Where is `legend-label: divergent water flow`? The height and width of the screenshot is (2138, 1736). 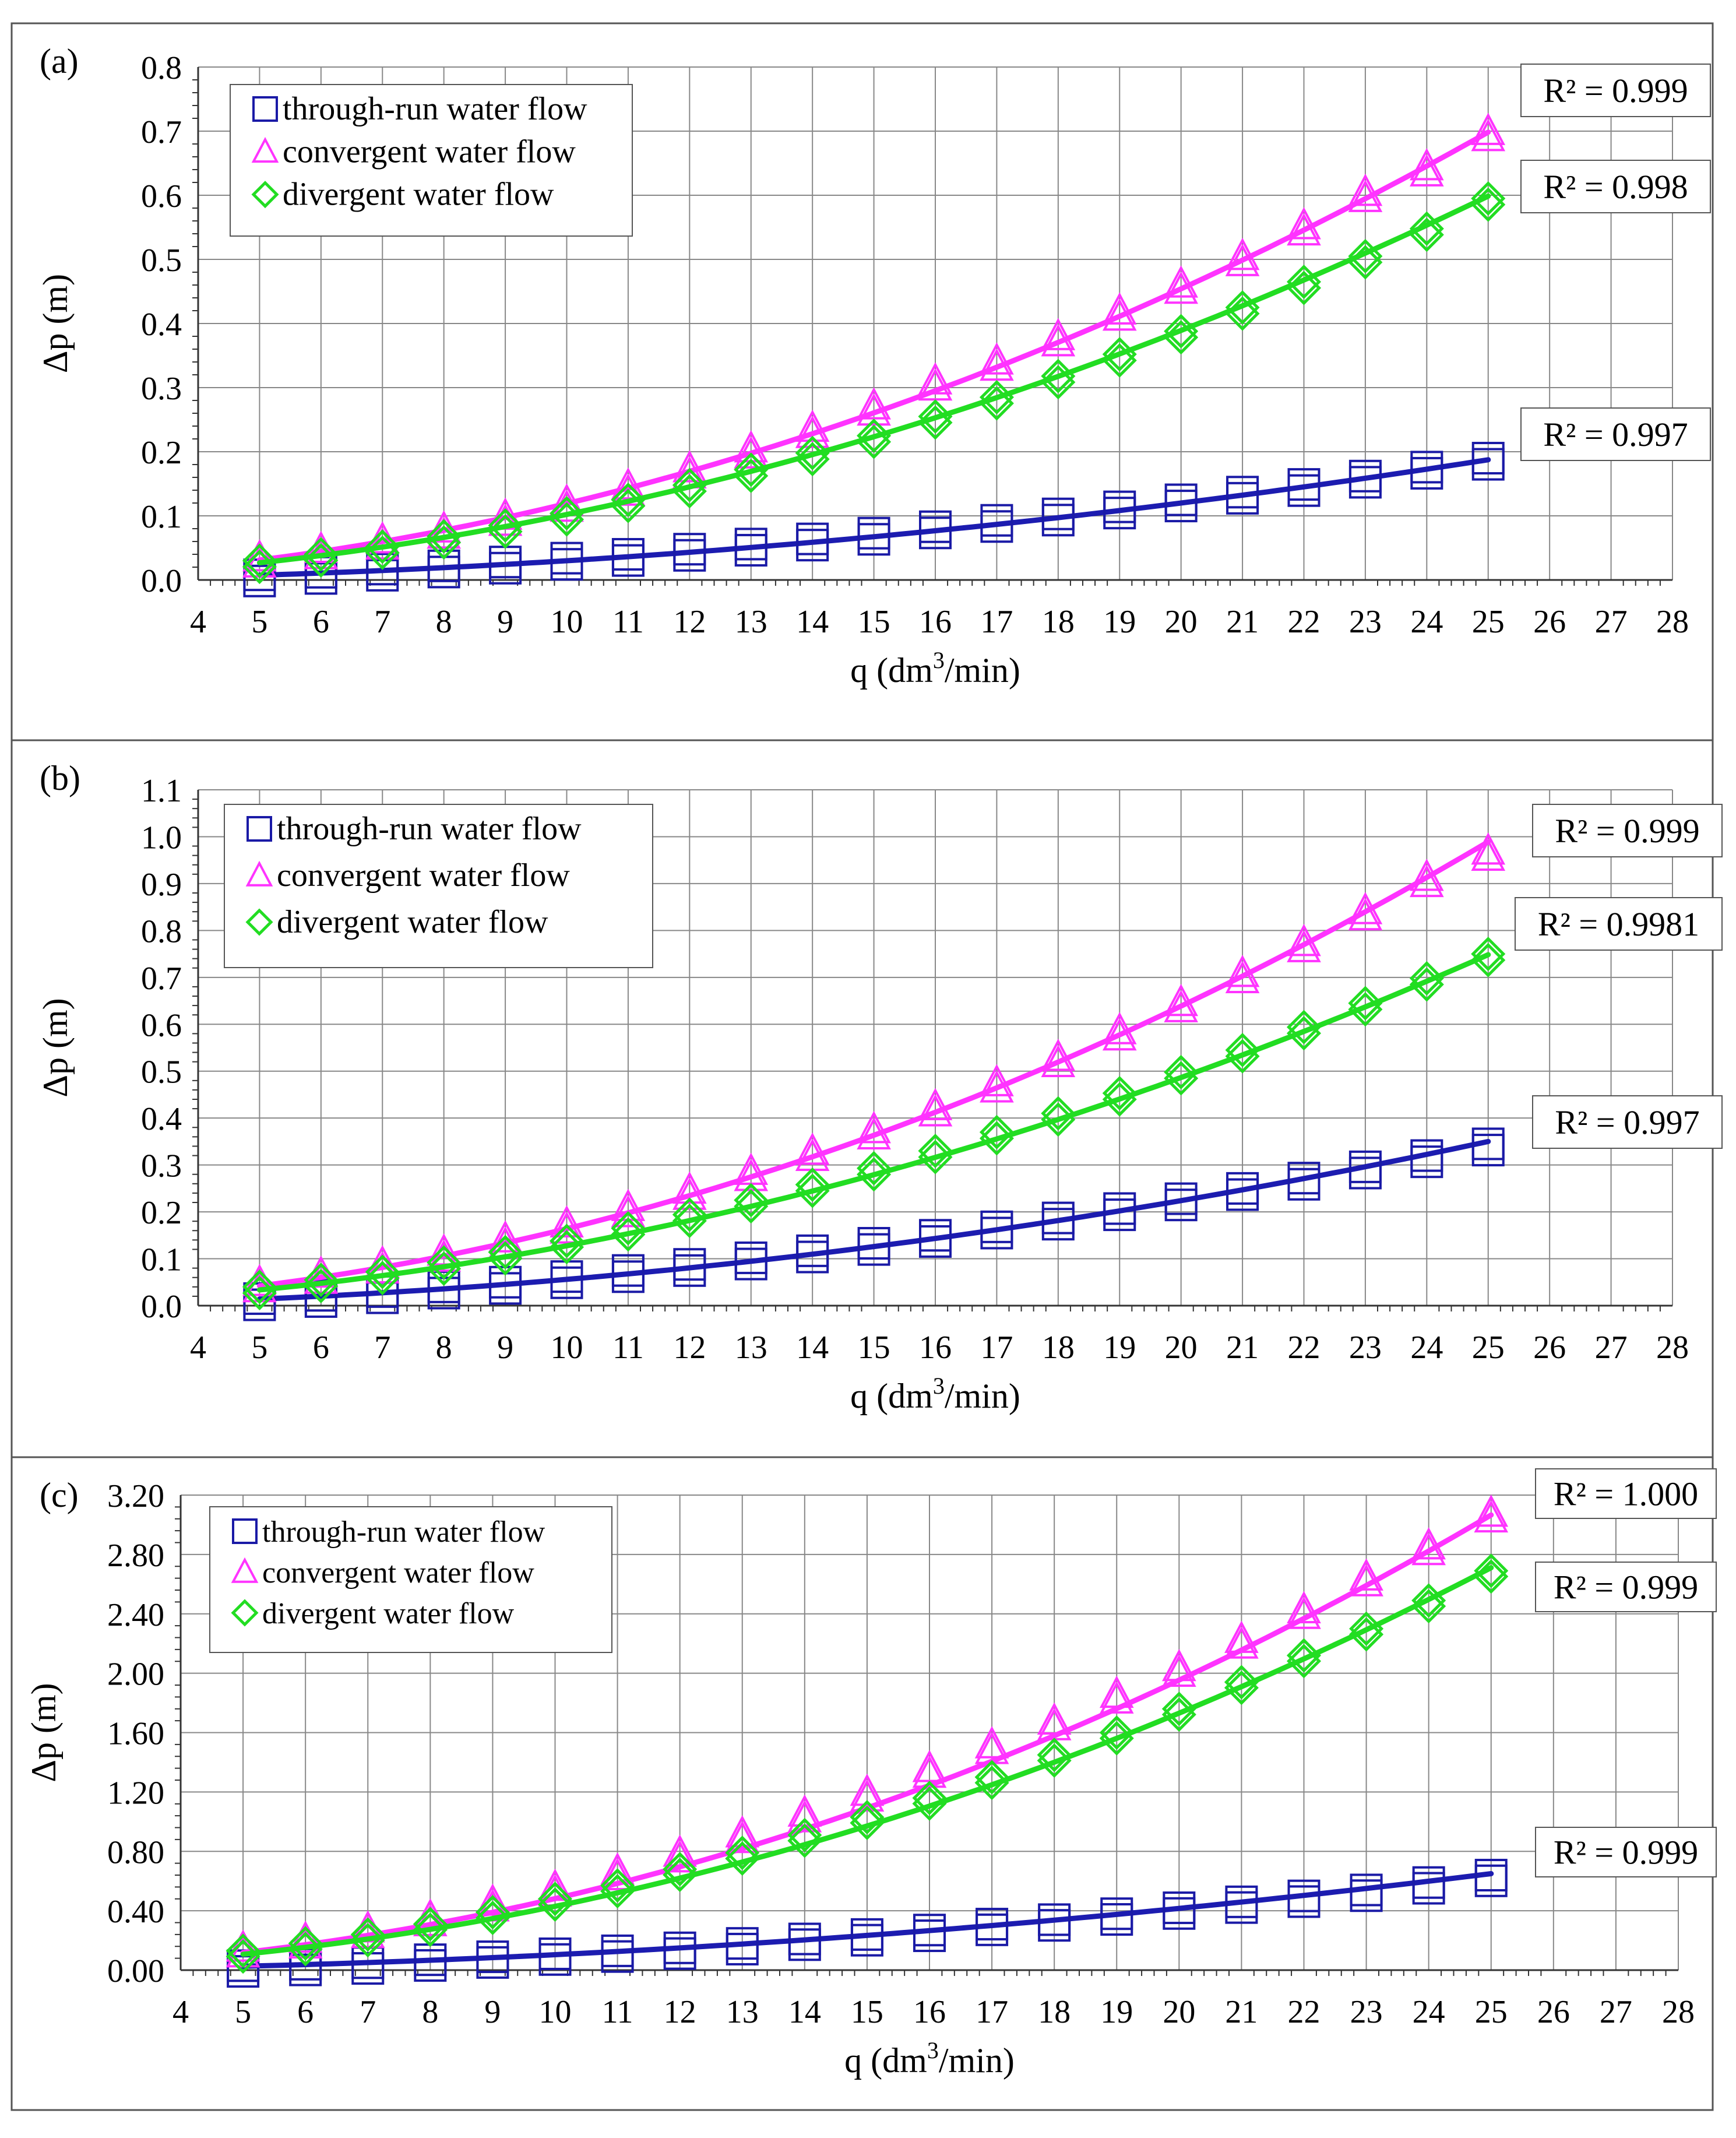 legend-label: divergent water flow is located at coordinates (388, 1614).